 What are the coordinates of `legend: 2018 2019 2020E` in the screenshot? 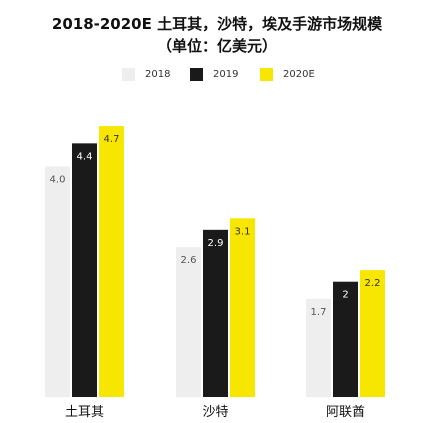 It's located at (217, 77).